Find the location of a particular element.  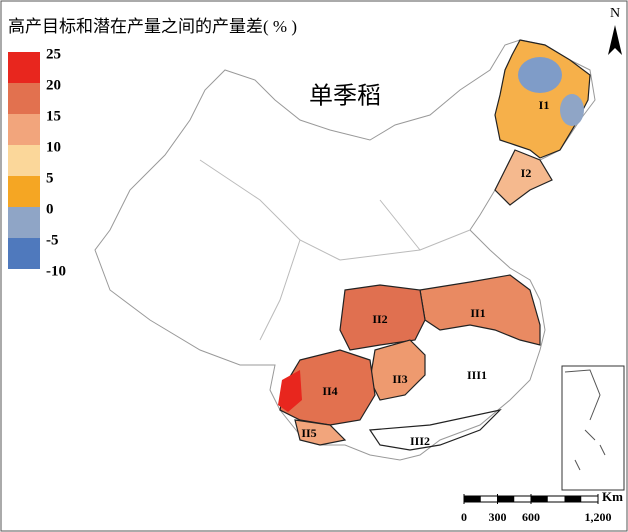

inset-sea is located at coordinates (585, 420).